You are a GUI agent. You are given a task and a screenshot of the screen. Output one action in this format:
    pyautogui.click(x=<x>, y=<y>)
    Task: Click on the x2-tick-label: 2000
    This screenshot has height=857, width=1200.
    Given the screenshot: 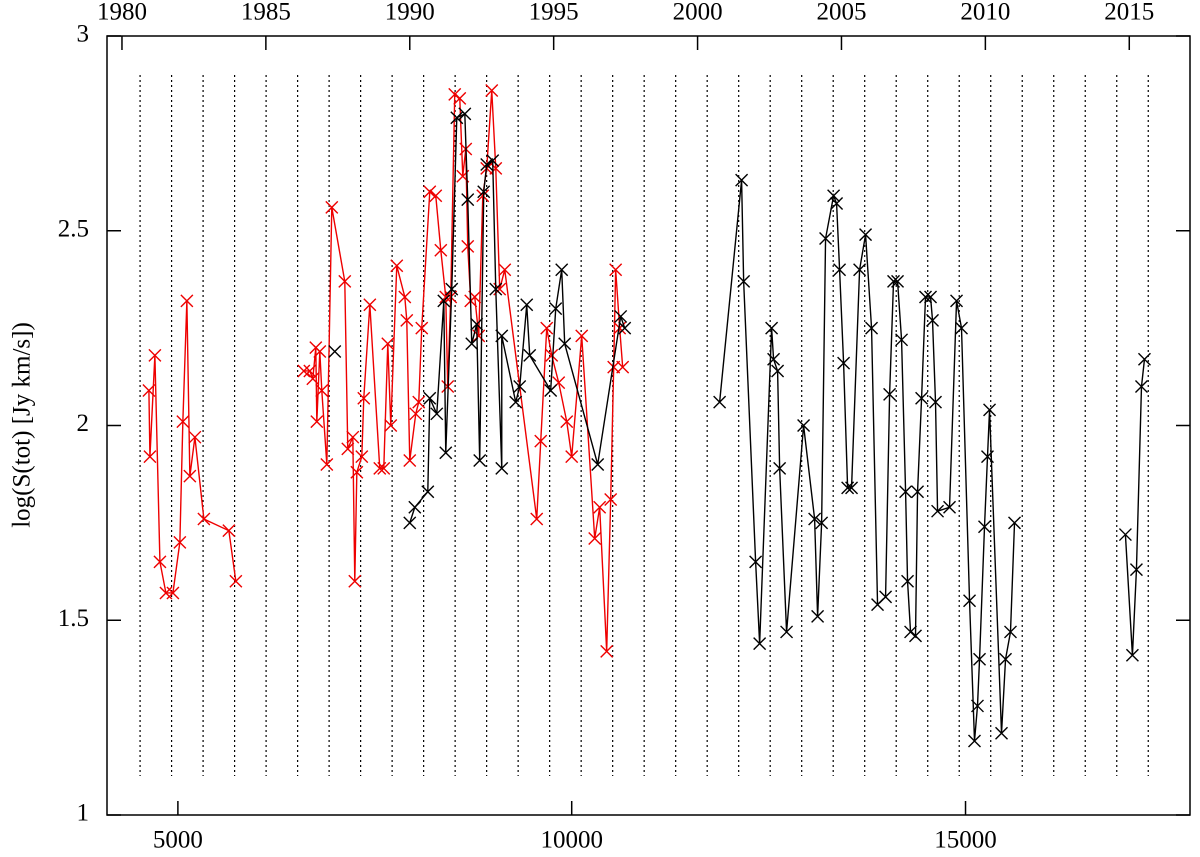 What is the action you would take?
    pyautogui.click(x=698, y=13)
    